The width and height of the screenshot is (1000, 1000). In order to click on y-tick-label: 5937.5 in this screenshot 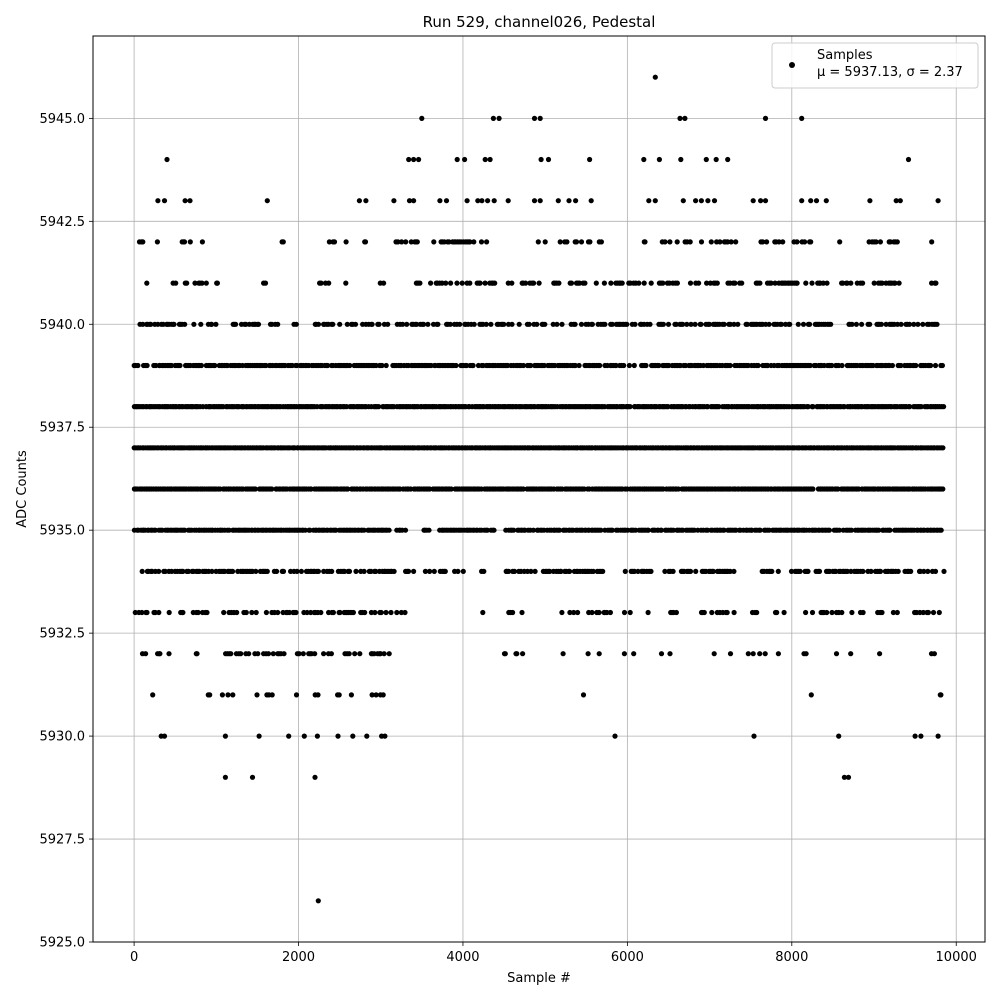, I will do `click(63, 428)`.